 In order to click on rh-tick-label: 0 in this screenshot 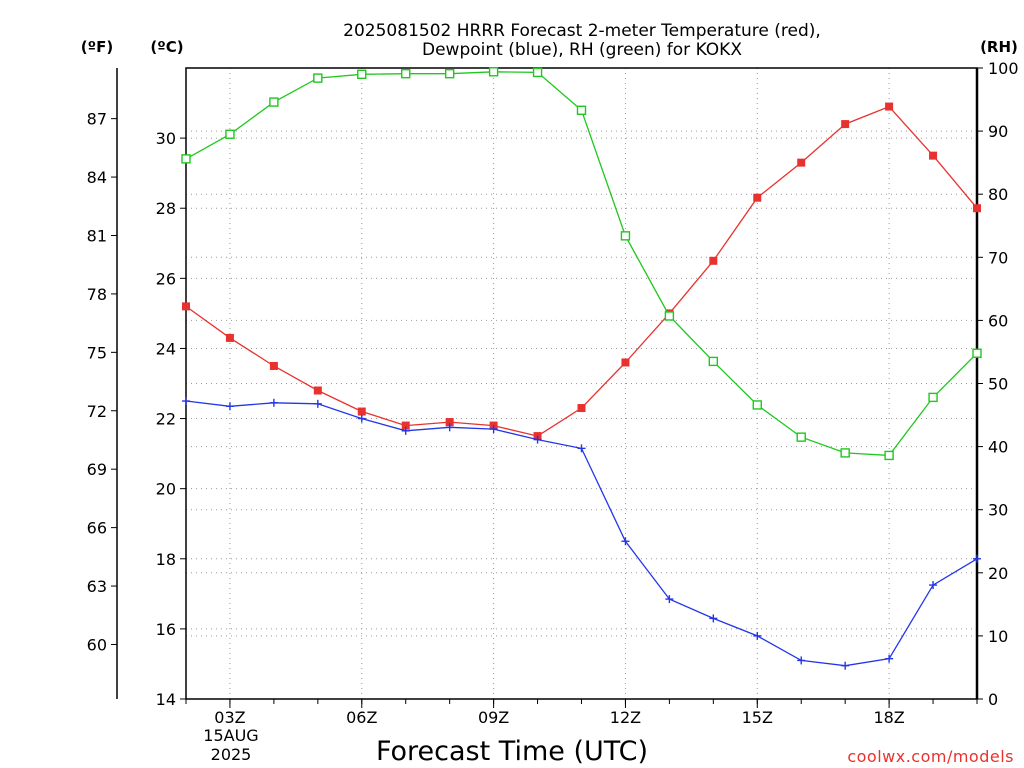, I will do `click(993, 699)`.